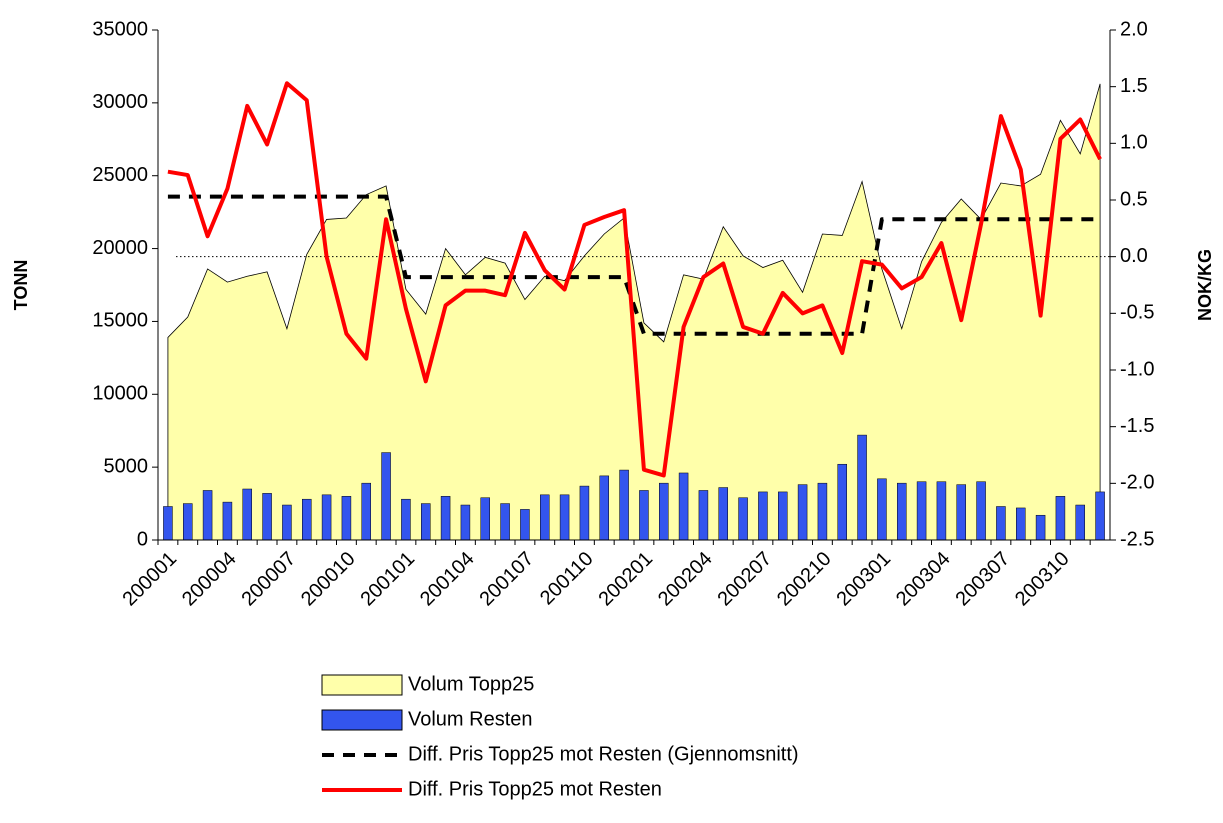 This screenshot has width=1223, height=823. I want to click on y-axis-label: TONN, so click(21, 285).